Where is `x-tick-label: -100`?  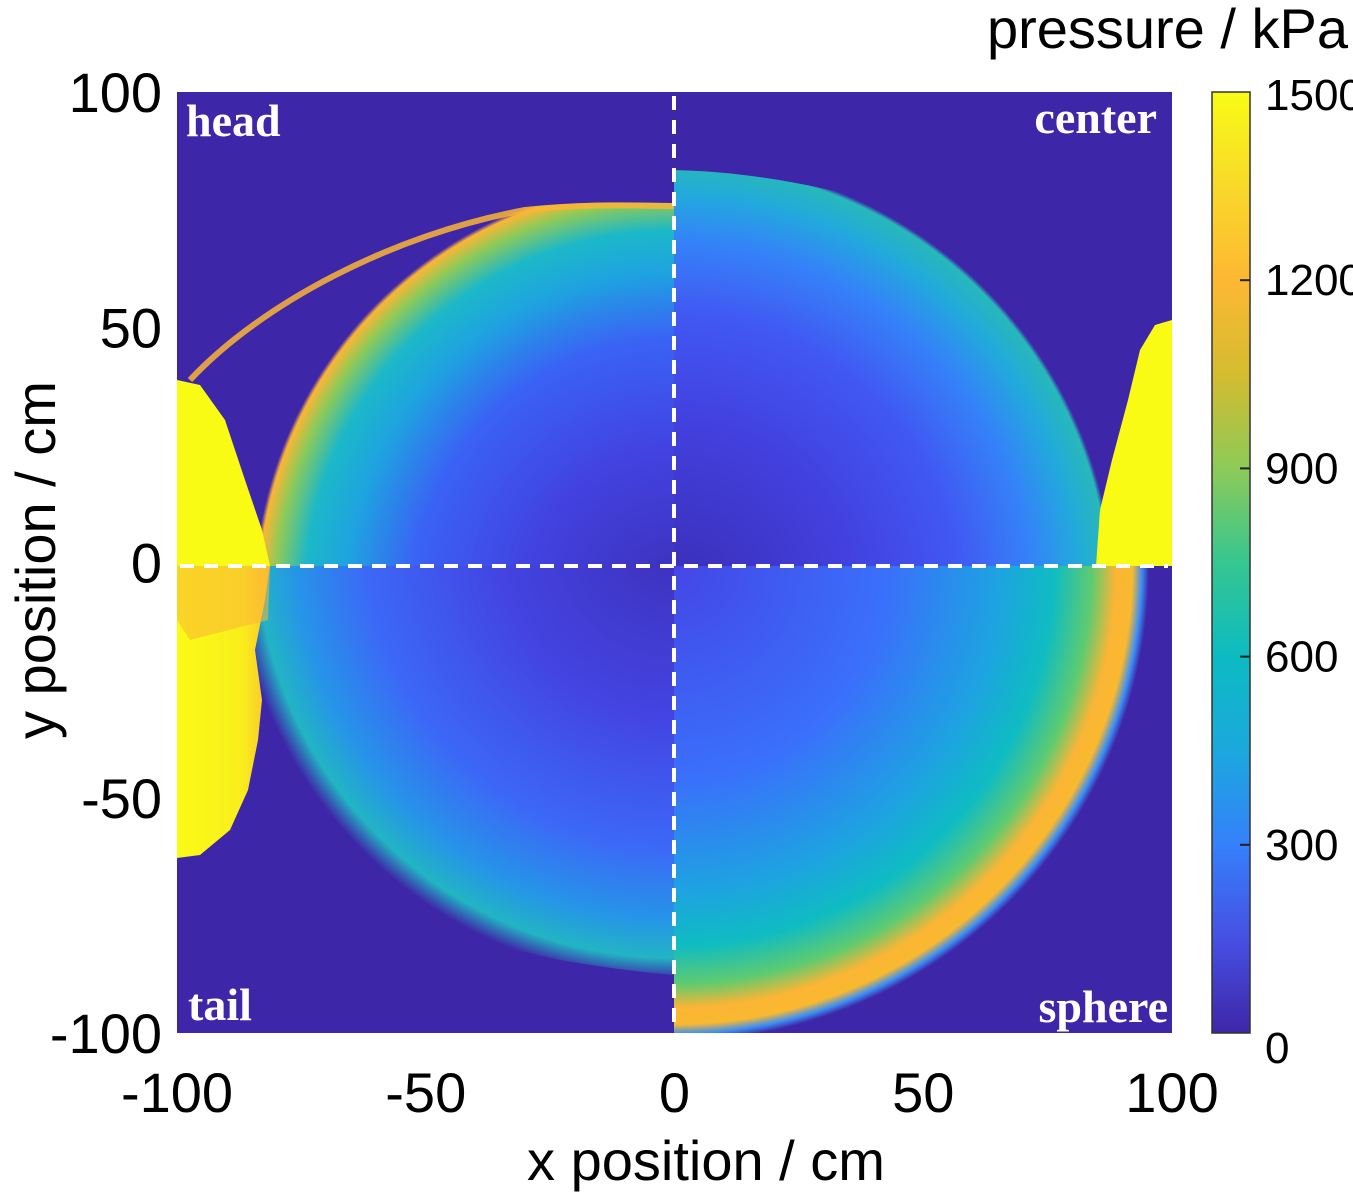
x-tick-label: -100 is located at coordinates (177, 1092).